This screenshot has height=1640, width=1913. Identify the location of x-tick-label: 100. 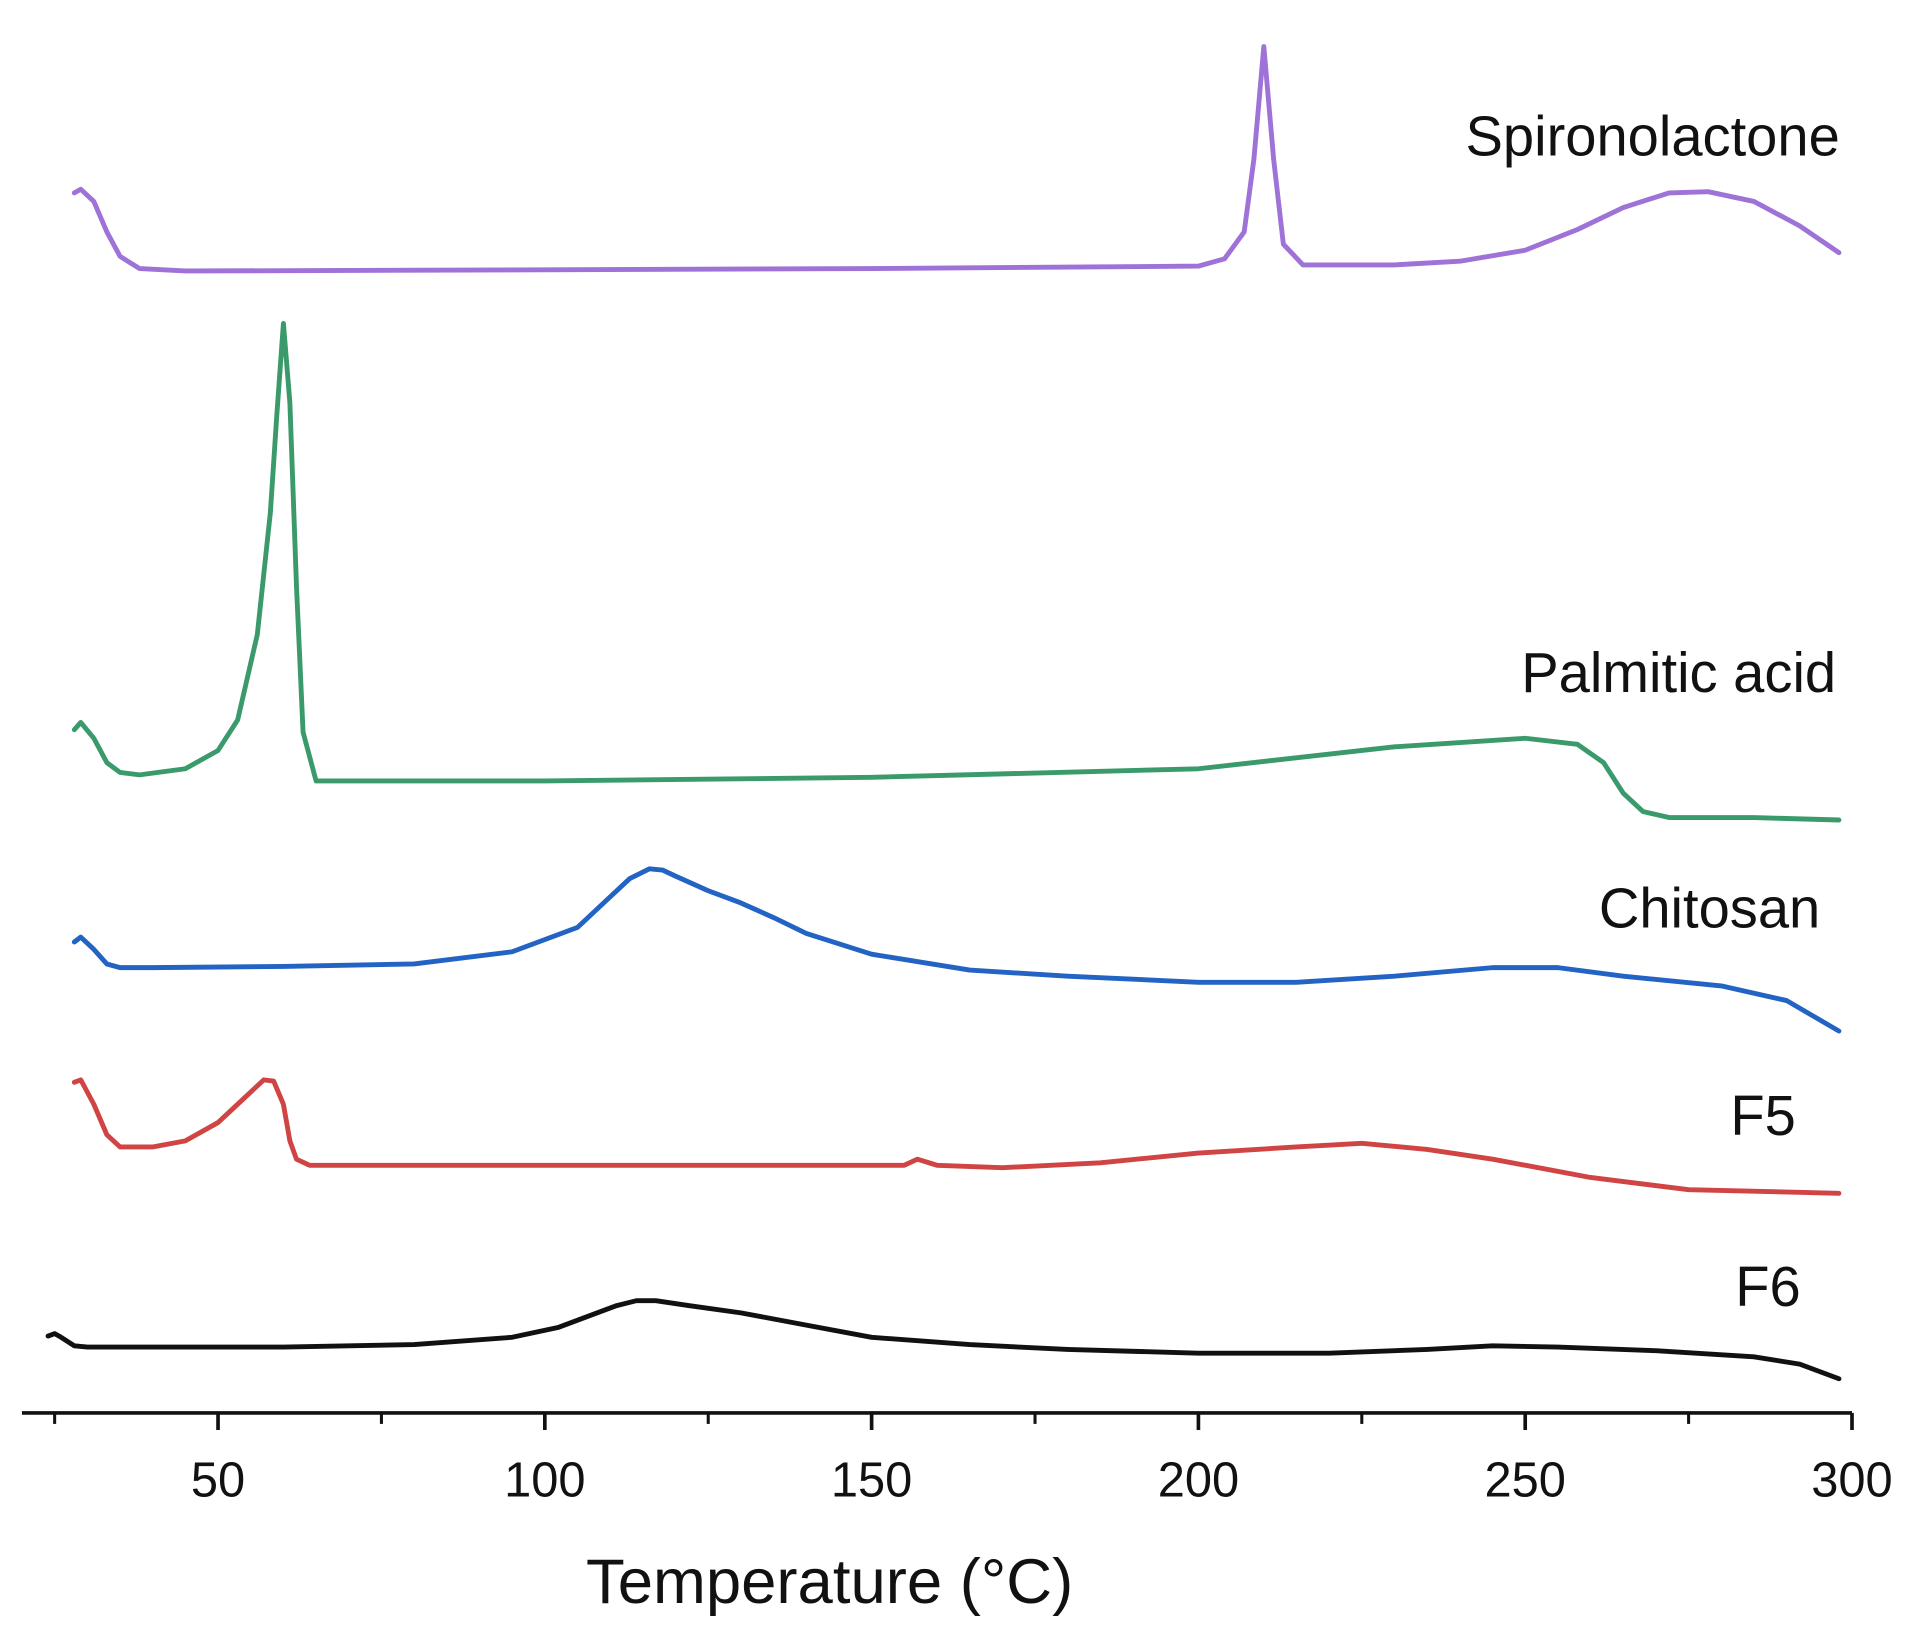
(544, 1481).